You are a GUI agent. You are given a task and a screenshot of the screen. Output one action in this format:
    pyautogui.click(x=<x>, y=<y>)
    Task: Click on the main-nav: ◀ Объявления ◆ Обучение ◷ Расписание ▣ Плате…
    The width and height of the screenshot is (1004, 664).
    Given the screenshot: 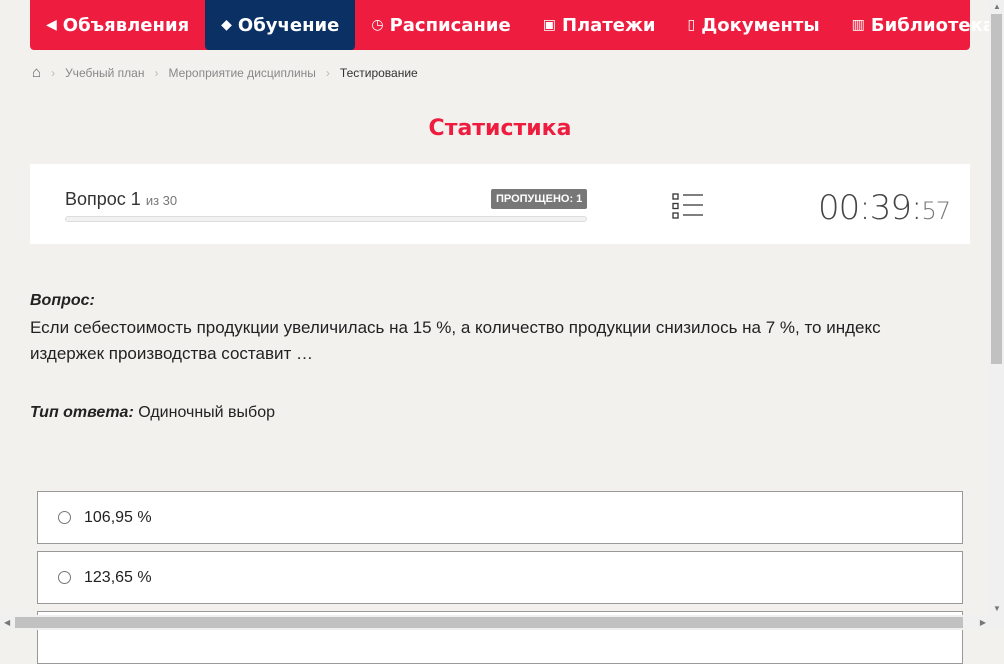 What is the action you would take?
    pyautogui.click(x=517, y=25)
    